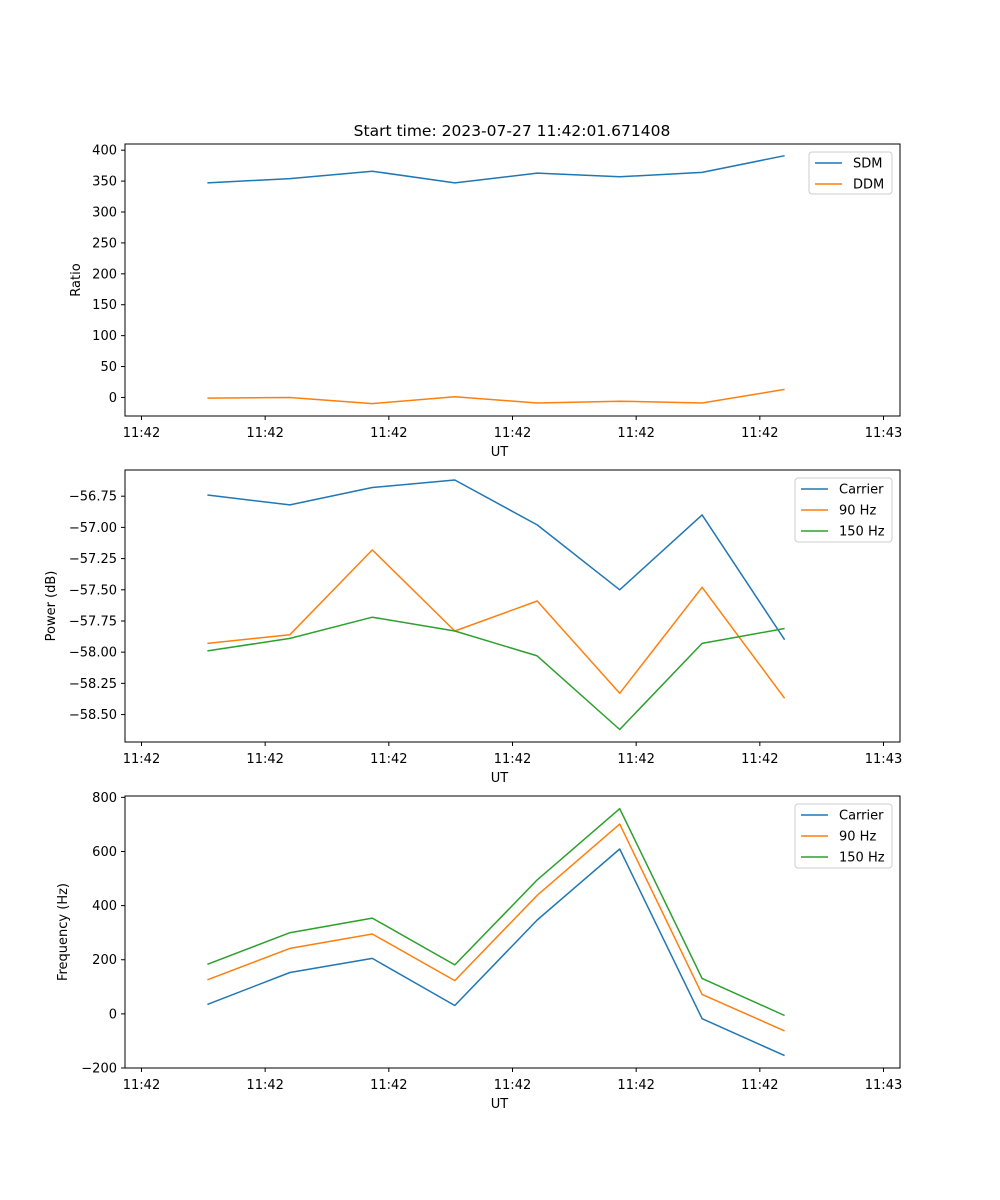 The image size is (1000, 1200). Describe the element at coordinates (867, 164) in the screenshot. I see `legend-label-sdm: SDM` at that location.